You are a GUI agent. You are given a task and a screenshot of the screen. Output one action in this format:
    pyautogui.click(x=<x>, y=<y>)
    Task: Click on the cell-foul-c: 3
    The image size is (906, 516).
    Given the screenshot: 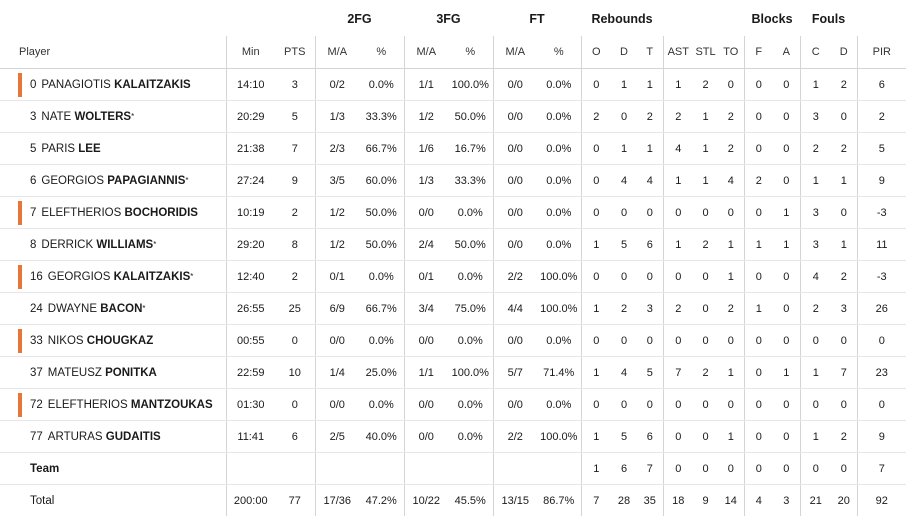 What is the action you would take?
    pyautogui.click(x=815, y=245)
    